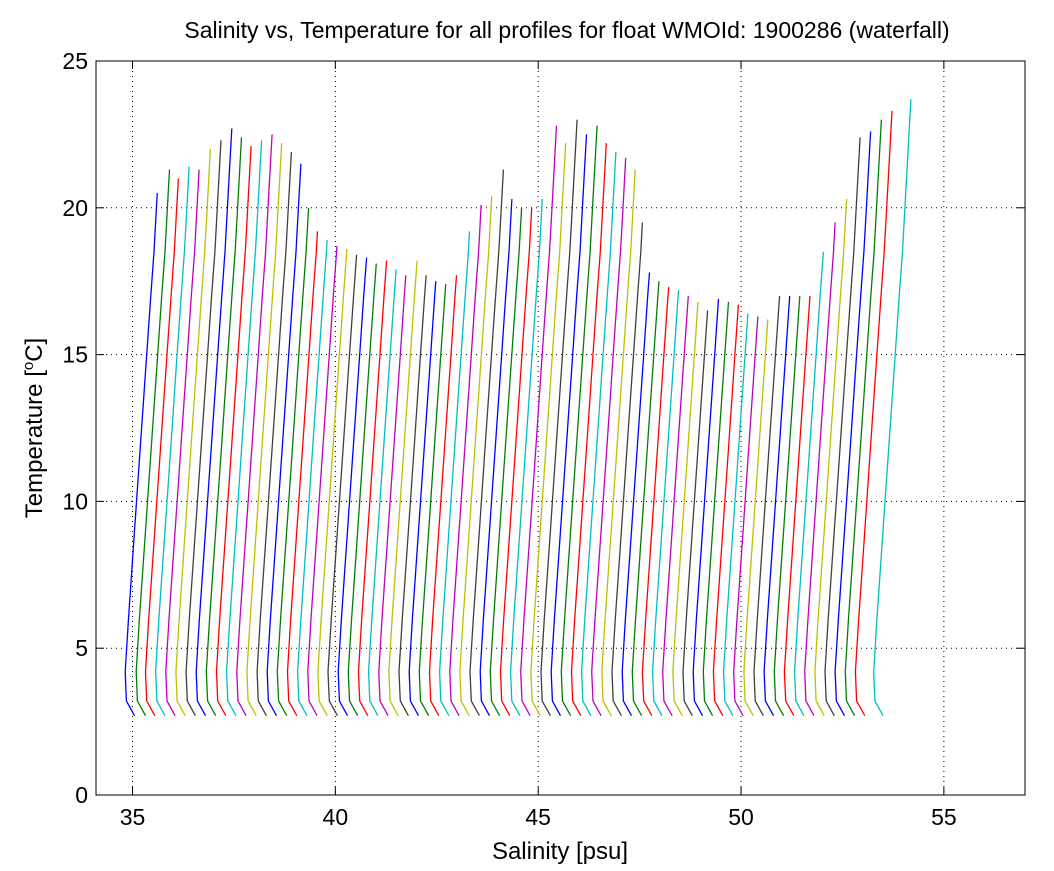  Describe the element at coordinates (28, 366) in the screenshot. I see `y-axis-label-superscript: o` at that location.